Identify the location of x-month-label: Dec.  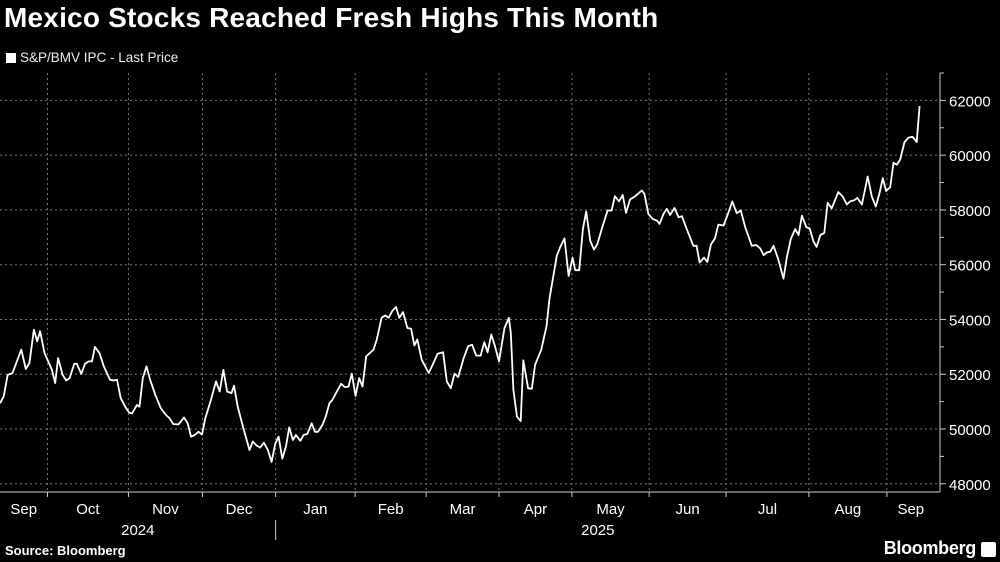
(239, 509).